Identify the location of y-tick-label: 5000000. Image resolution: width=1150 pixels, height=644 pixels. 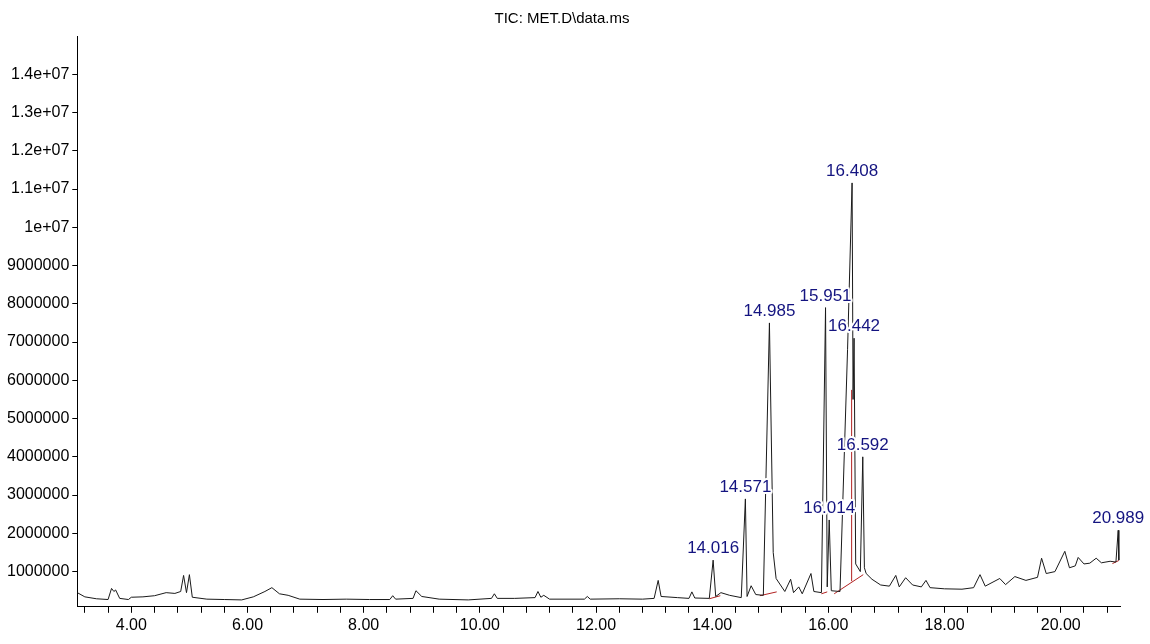
(38, 417).